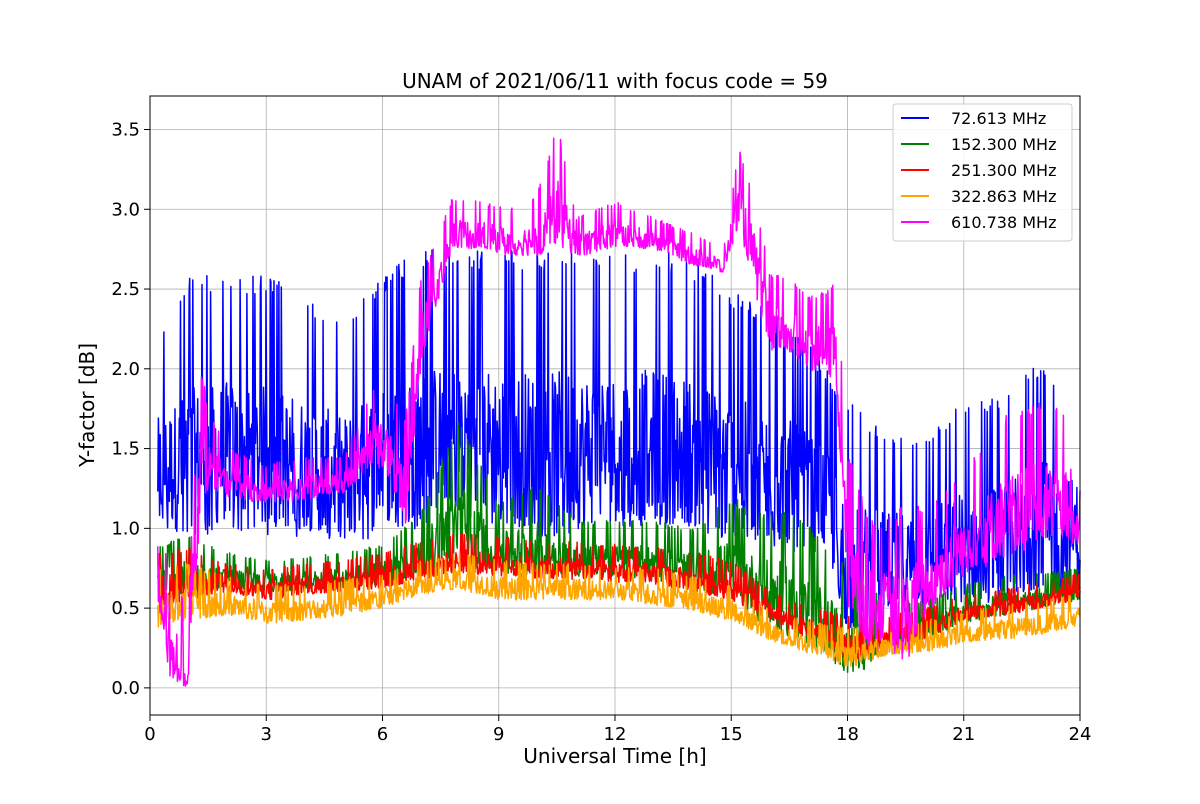  I want to click on y-tick-label: 2.5, so click(125, 289).